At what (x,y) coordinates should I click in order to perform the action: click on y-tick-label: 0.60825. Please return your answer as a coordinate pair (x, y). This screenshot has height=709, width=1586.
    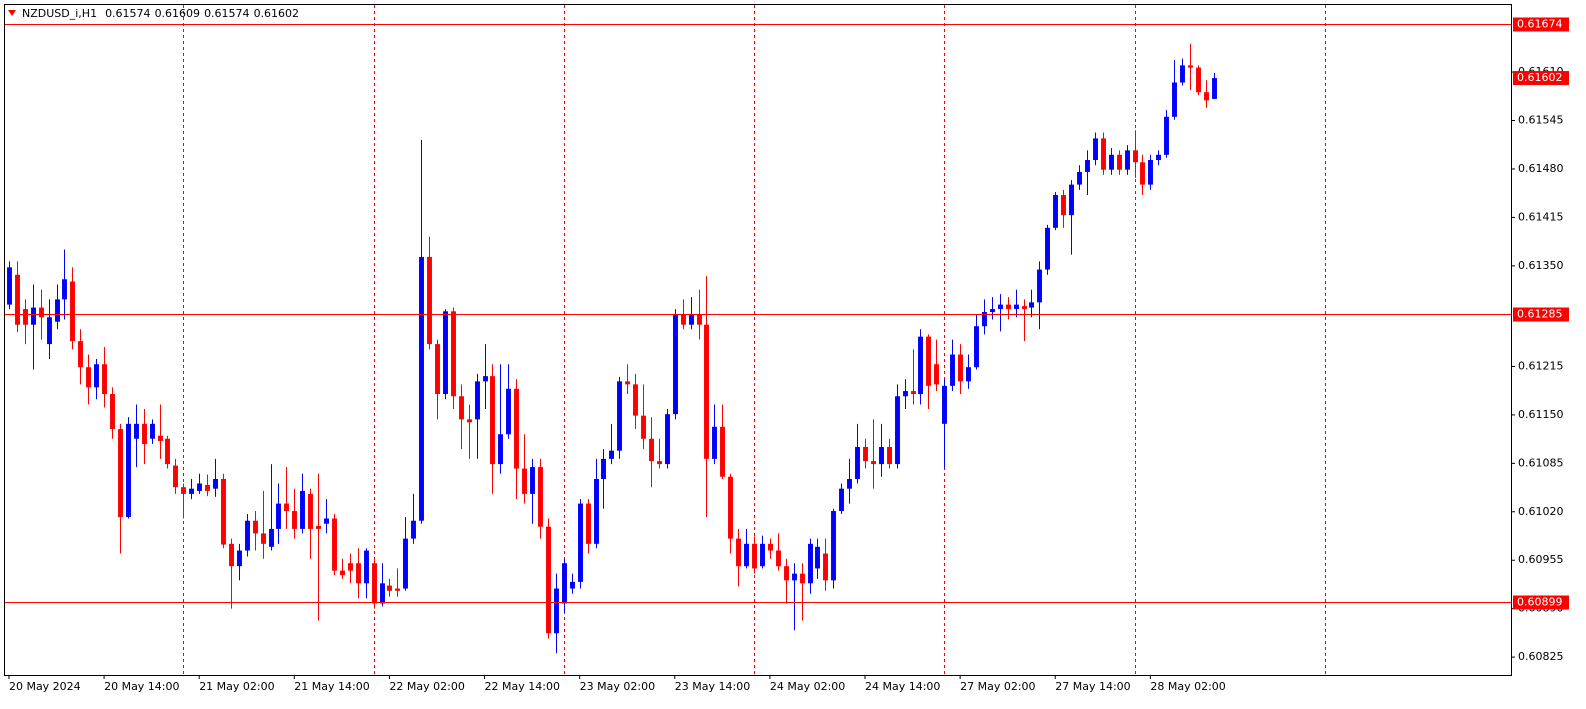
    Looking at the image, I should click on (1541, 656).